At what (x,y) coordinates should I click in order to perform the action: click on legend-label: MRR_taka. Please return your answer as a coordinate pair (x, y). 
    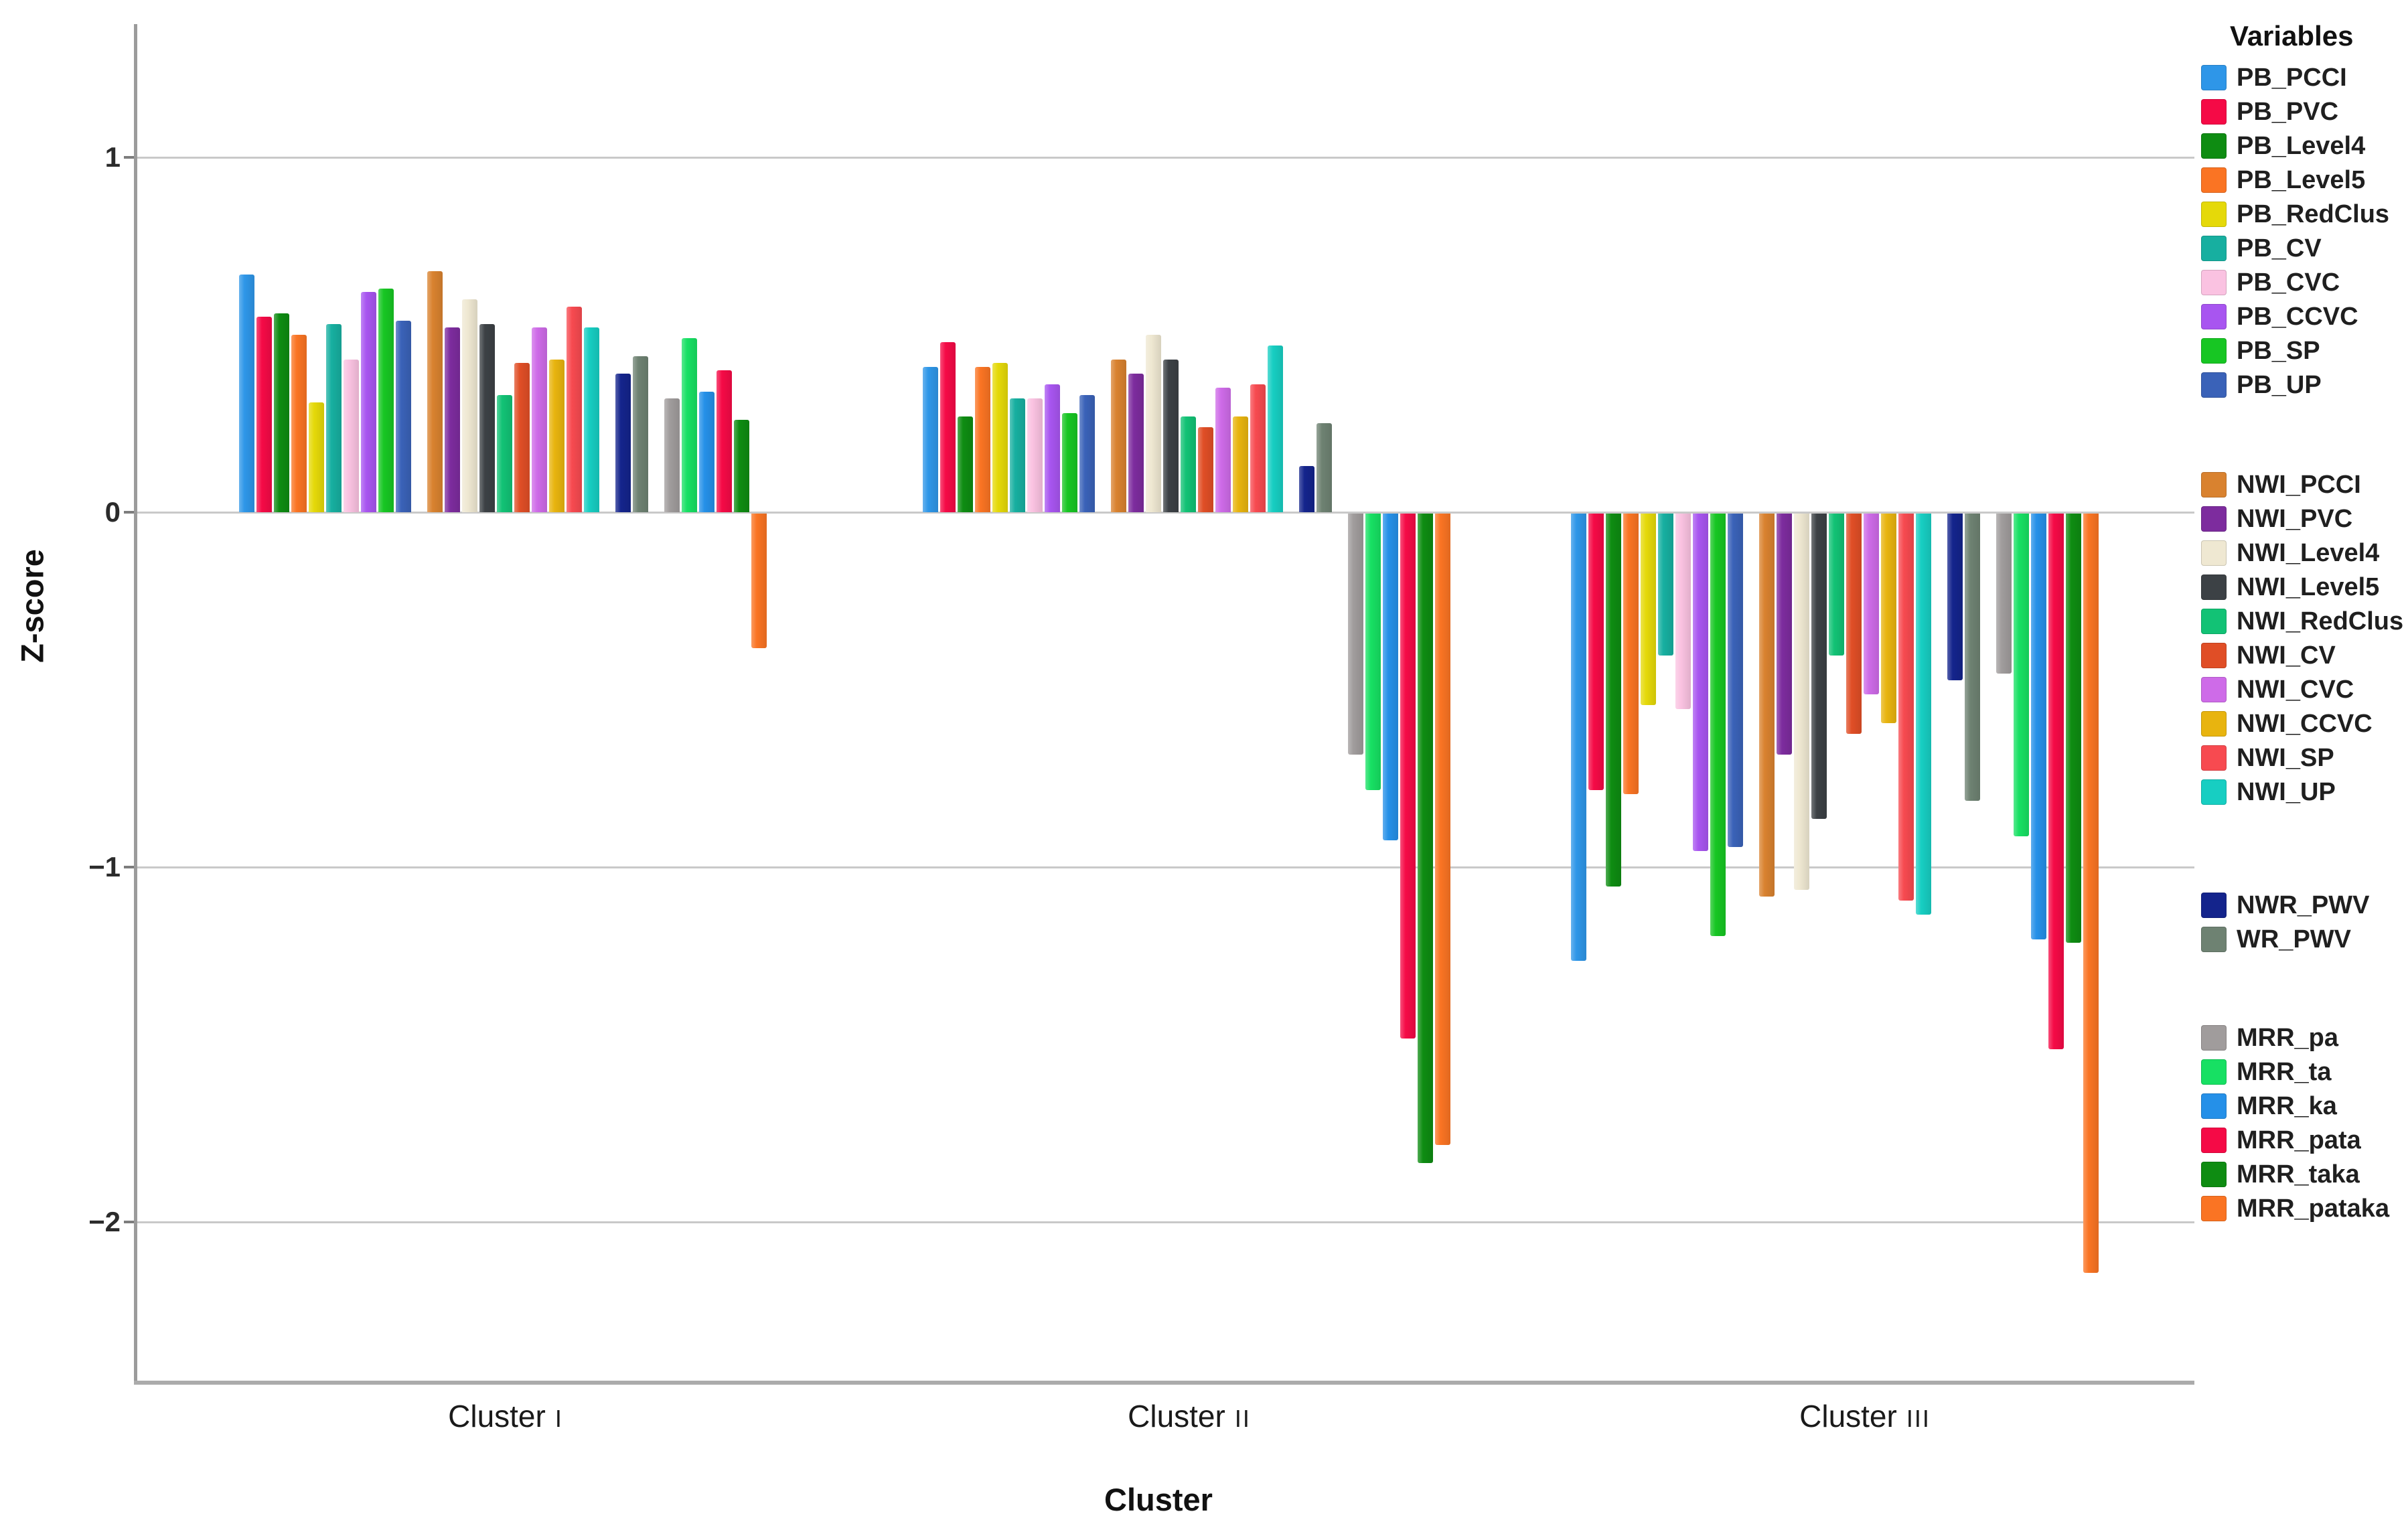
    Looking at the image, I should click on (2298, 1174).